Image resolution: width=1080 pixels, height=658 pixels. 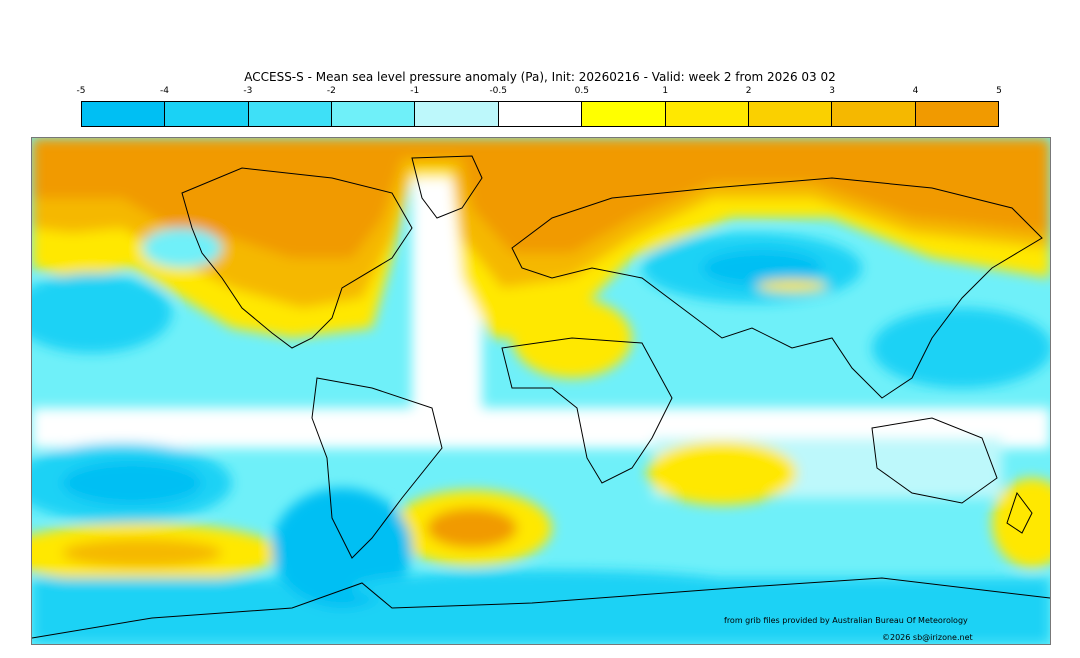 What do you see at coordinates (832, 91) in the screenshot?
I see `colorbar-tick: 3` at bounding box center [832, 91].